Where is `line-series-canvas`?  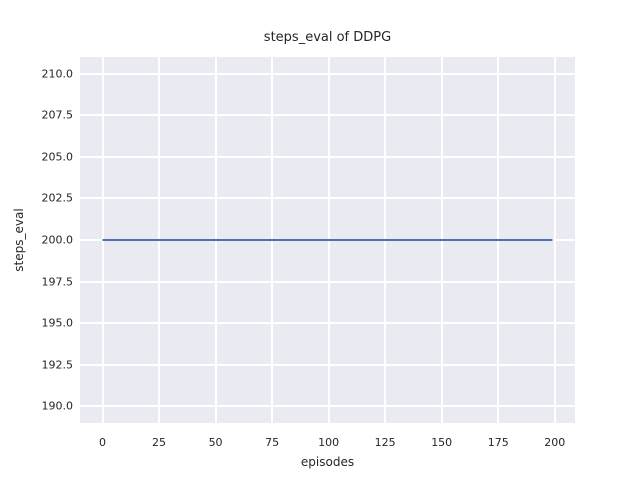
line-series-canvas is located at coordinates (327, 240).